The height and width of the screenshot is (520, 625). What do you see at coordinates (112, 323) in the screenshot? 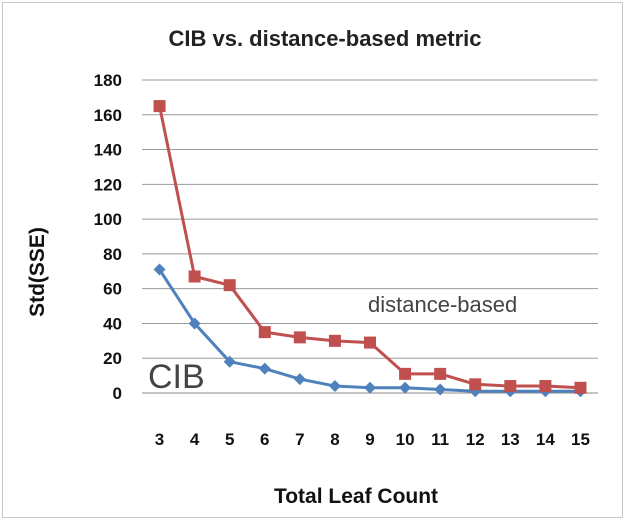
I see `y-tick-label: 40` at bounding box center [112, 323].